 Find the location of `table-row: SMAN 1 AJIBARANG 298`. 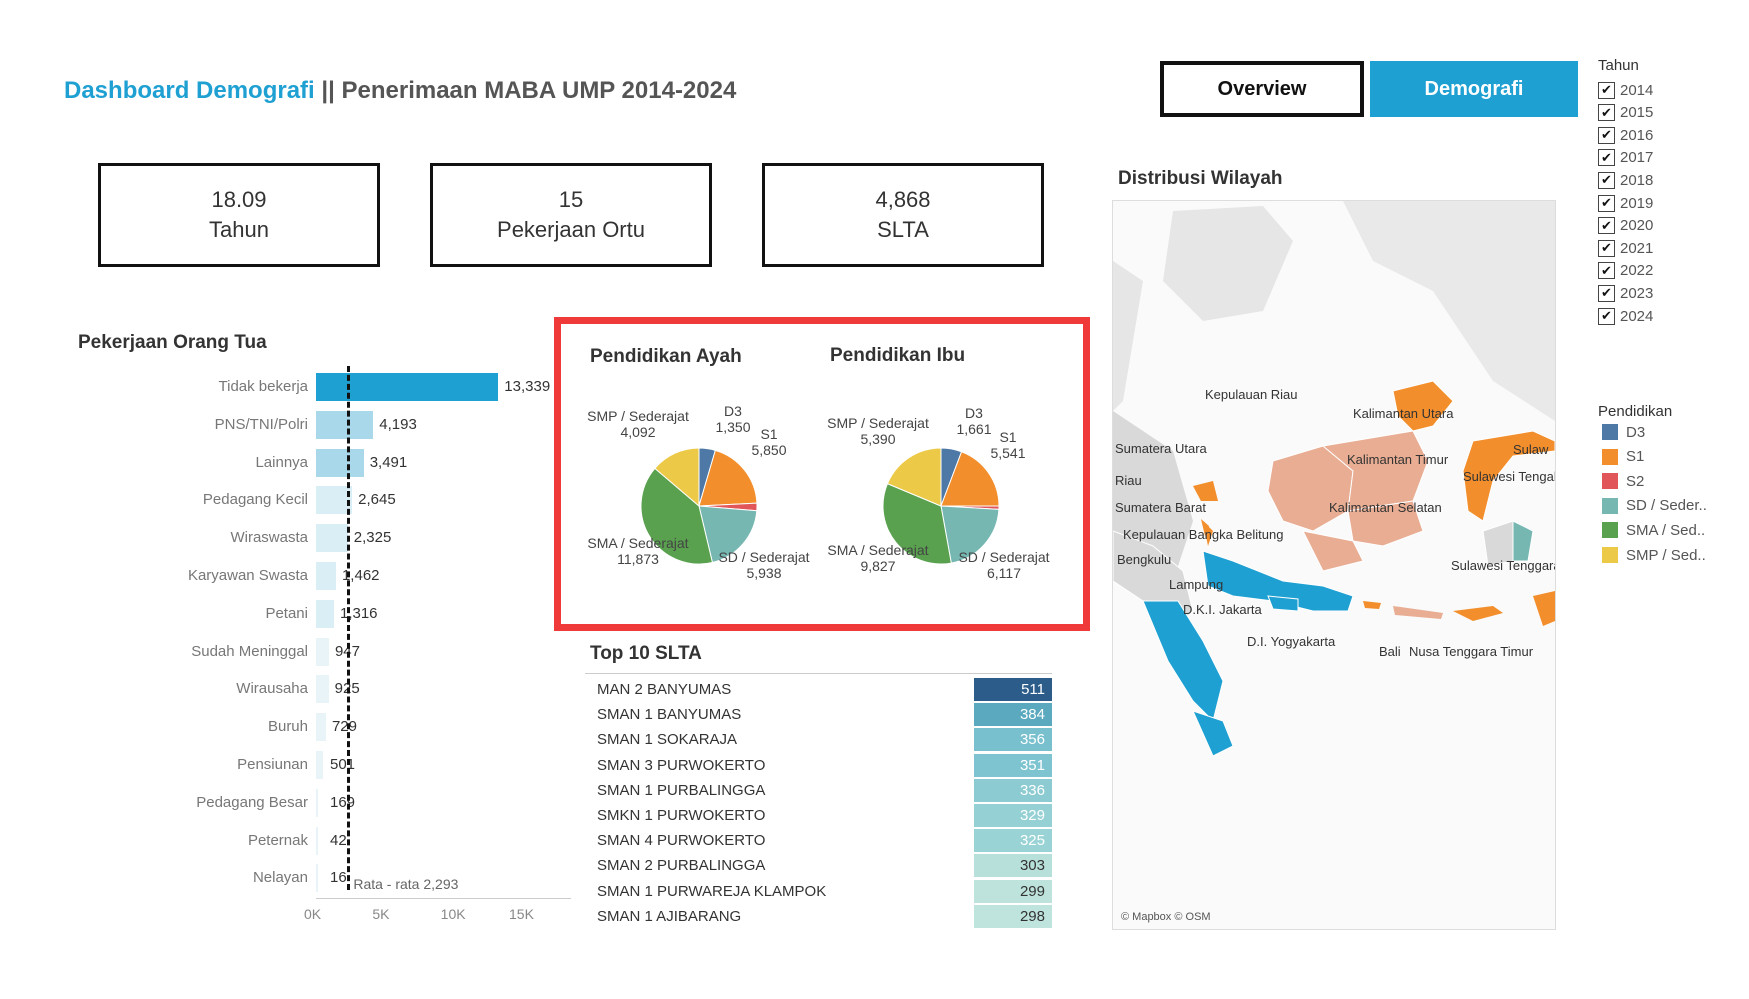

table-row: SMAN 1 AJIBARANG 298 is located at coordinates (821, 916).